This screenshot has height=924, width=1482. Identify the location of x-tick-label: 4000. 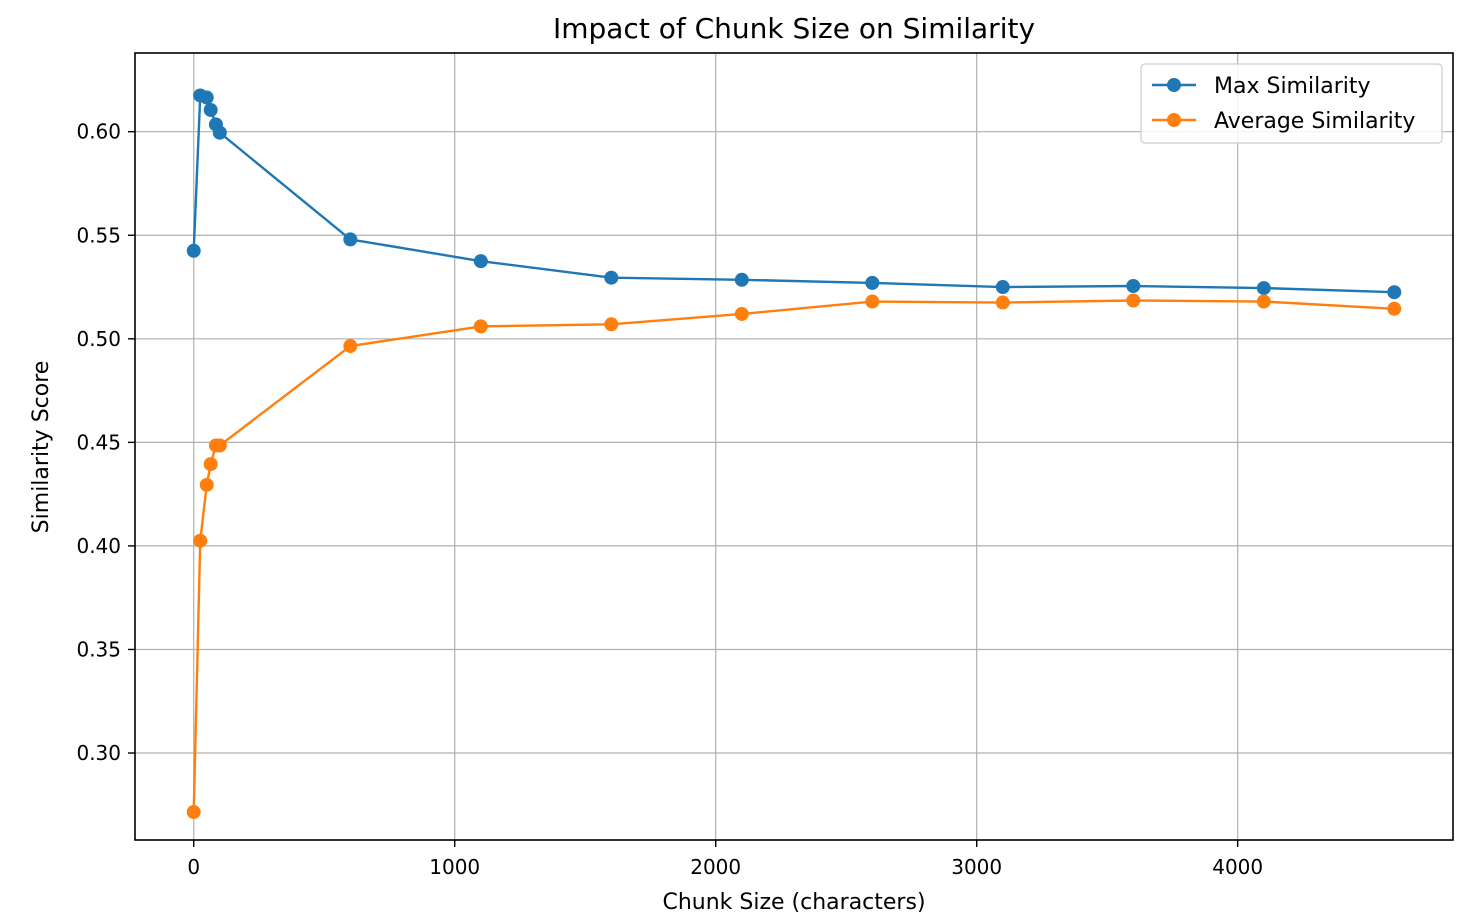
(1237, 867).